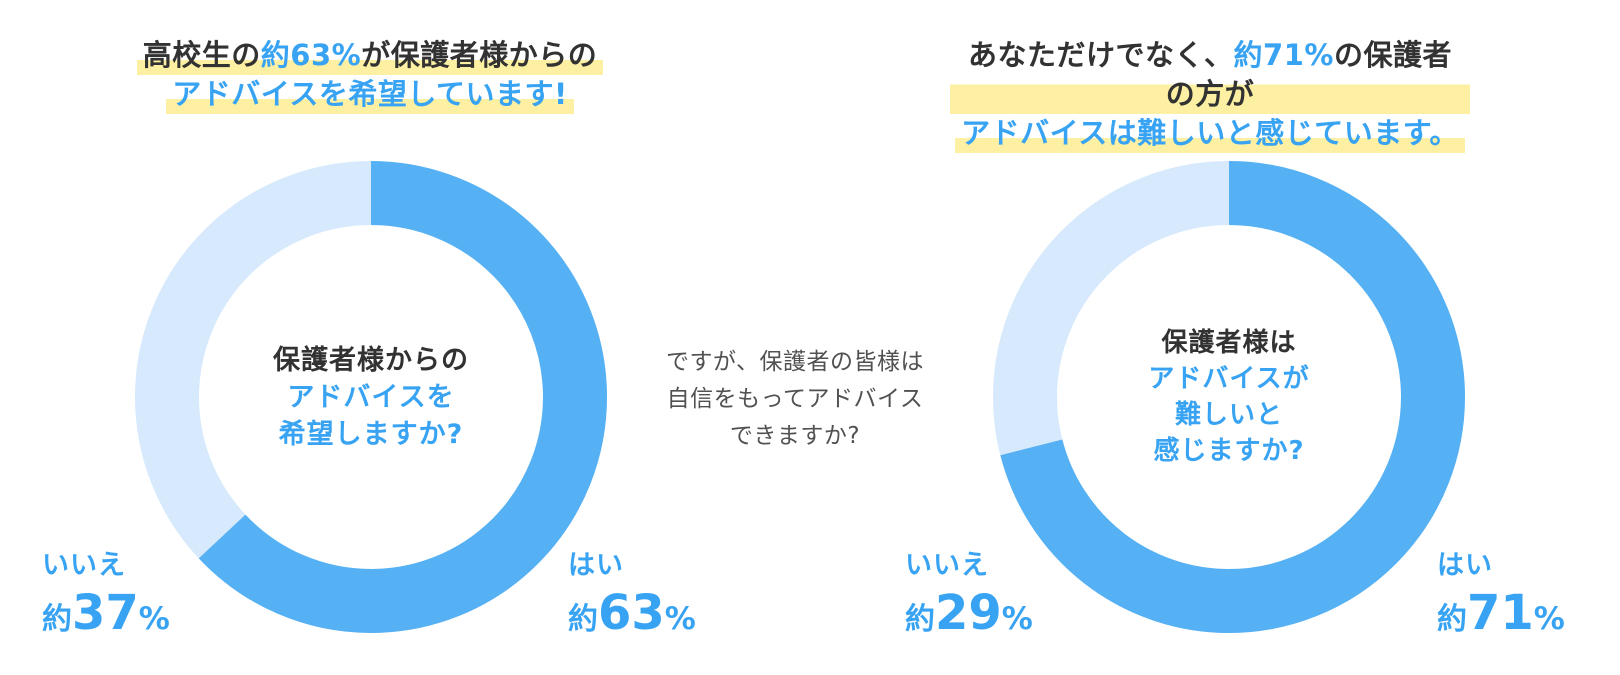 The width and height of the screenshot is (1620, 675). I want to click on left-yes-value: 約 63%, so click(632, 613).